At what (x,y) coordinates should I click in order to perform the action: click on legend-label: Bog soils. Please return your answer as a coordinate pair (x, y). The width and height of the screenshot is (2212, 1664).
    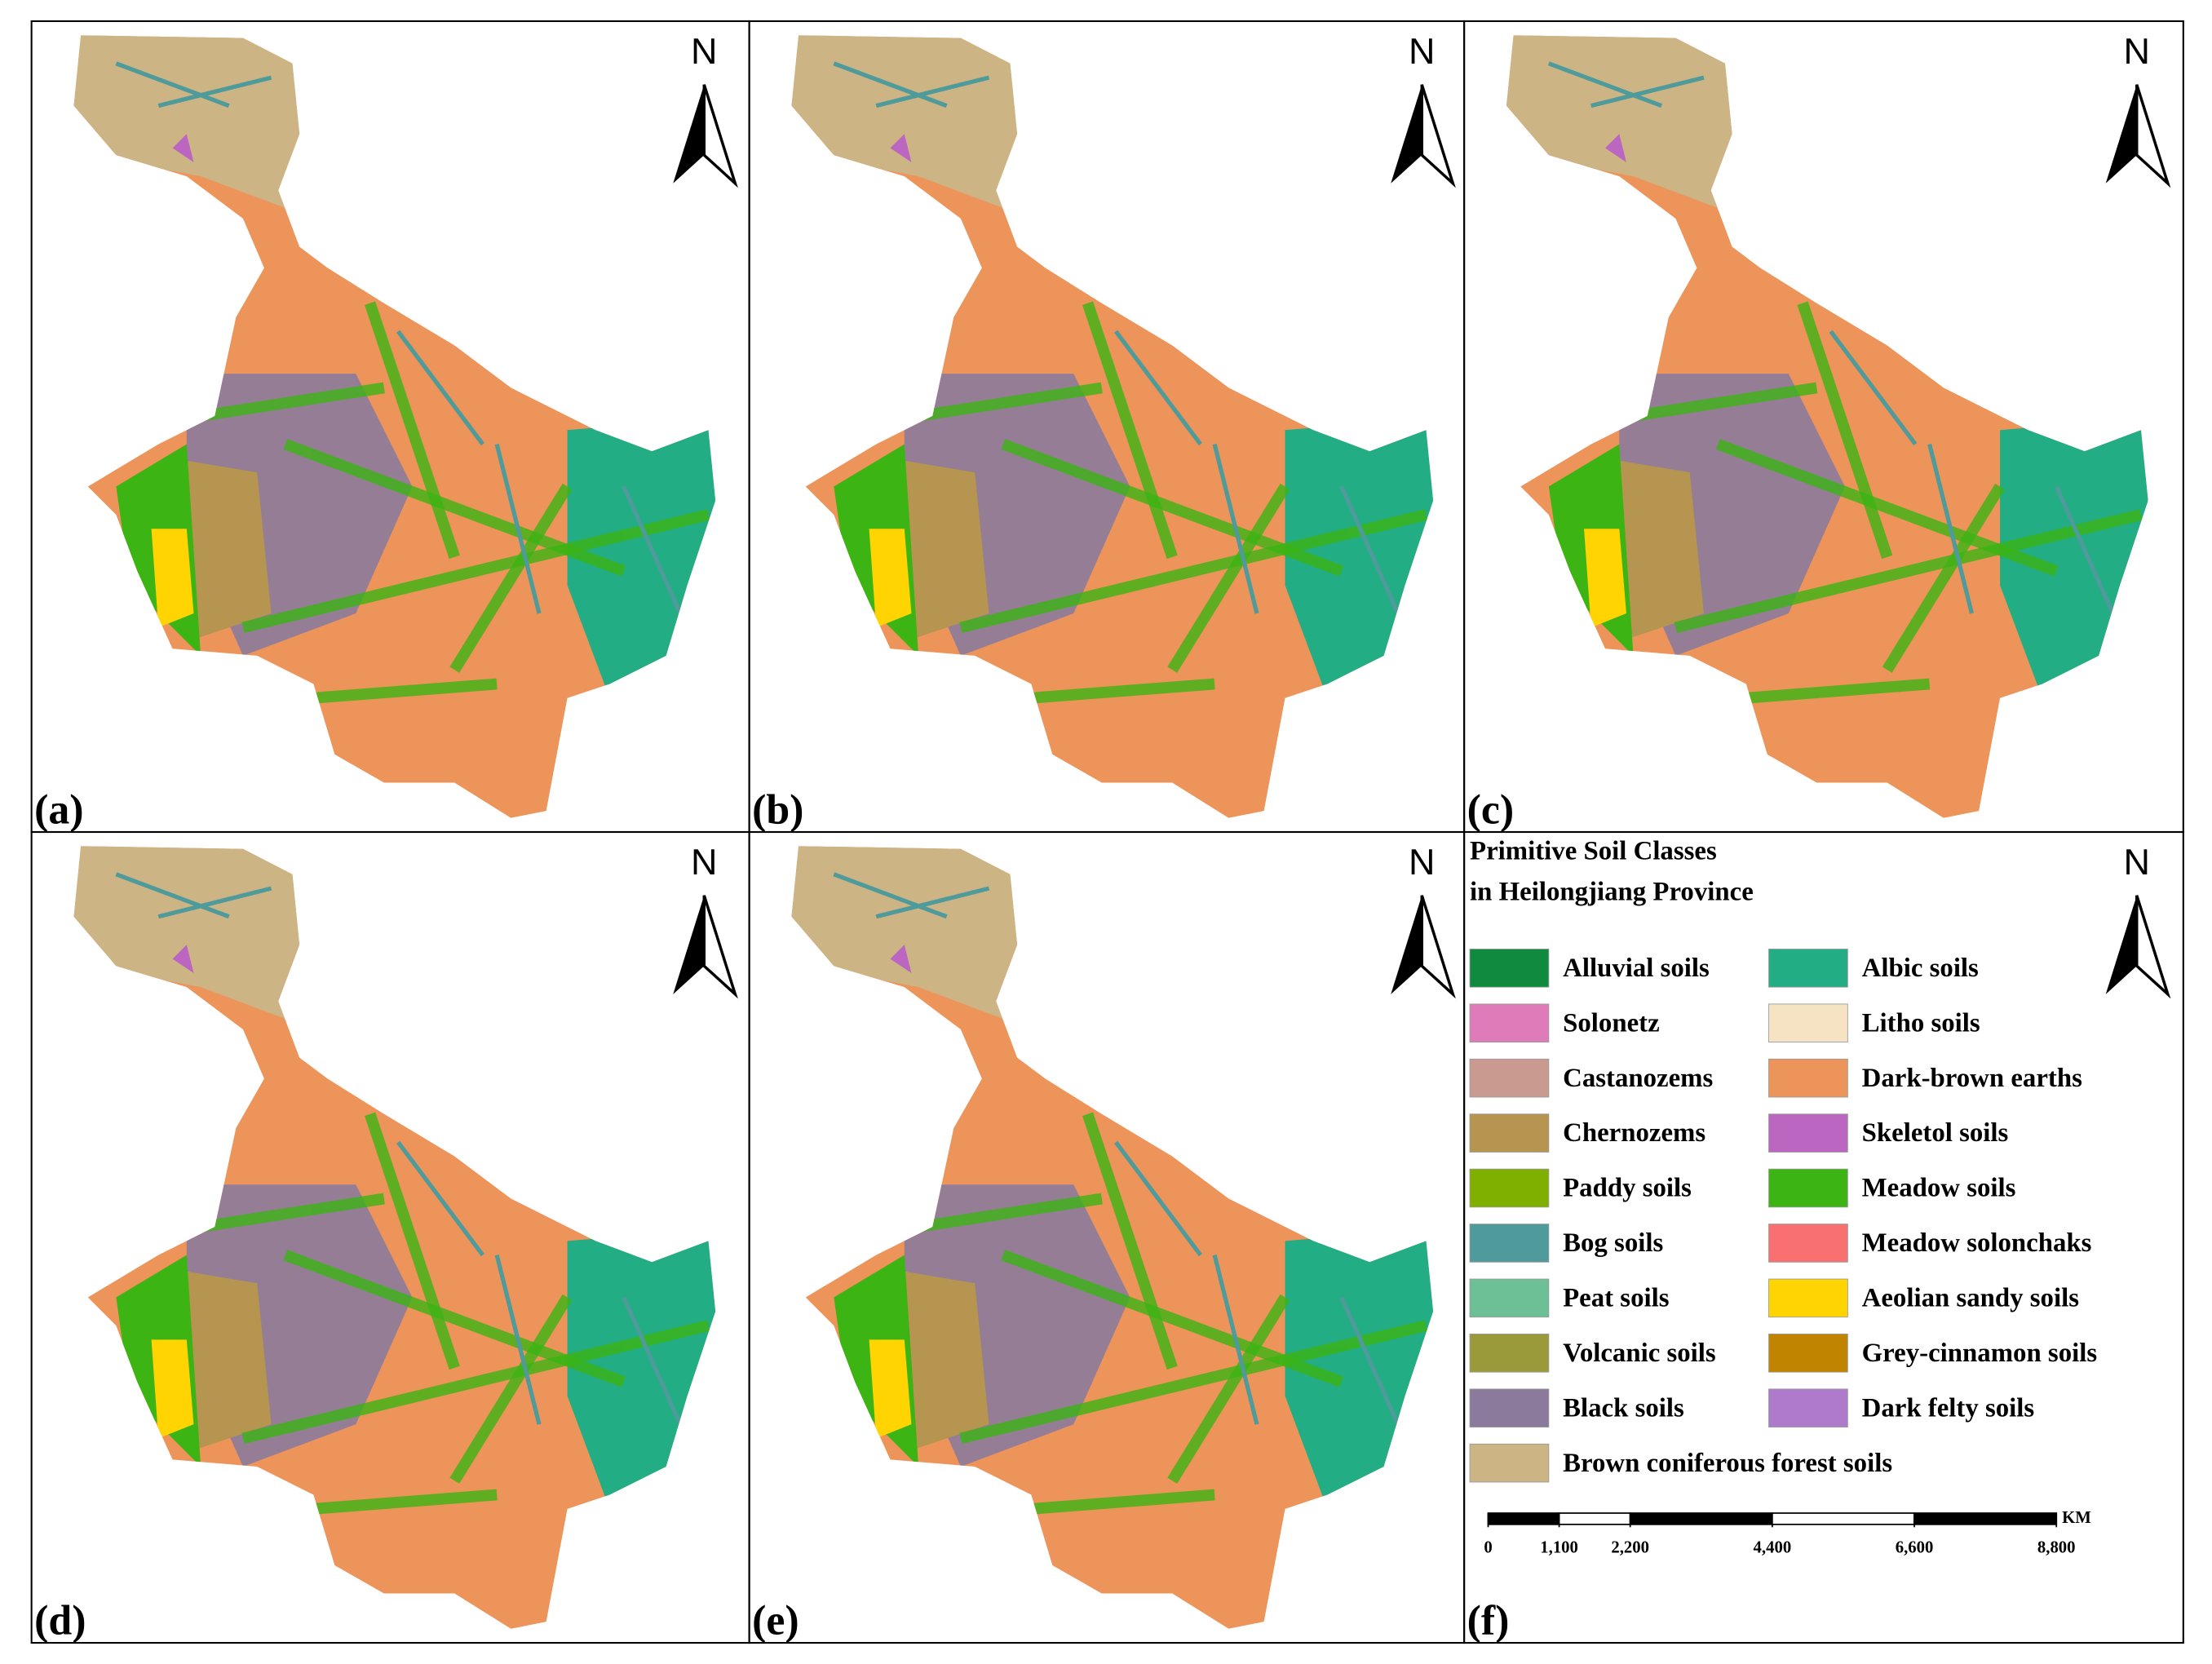
    Looking at the image, I should click on (1613, 1243).